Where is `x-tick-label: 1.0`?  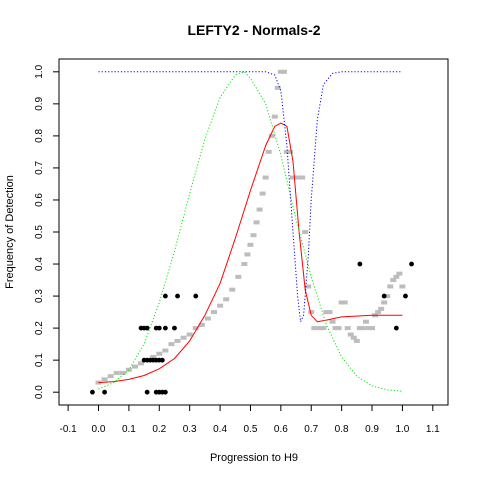
x-tick-label: 1.0 is located at coordinates (402, 429).